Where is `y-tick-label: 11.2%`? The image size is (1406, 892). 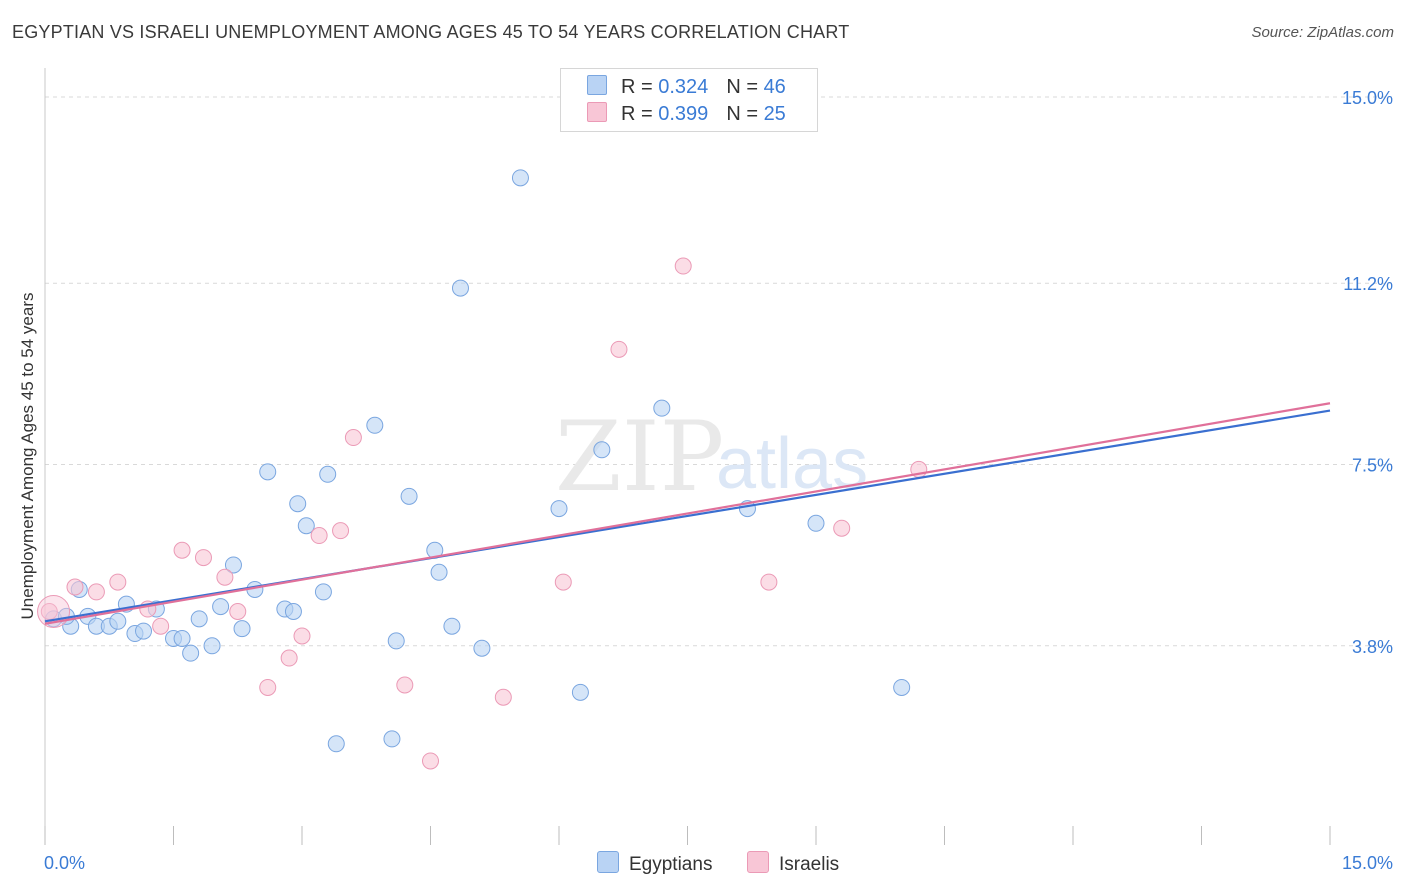
y-tick-label: 11.2% is located at coordinates (1368, 284).